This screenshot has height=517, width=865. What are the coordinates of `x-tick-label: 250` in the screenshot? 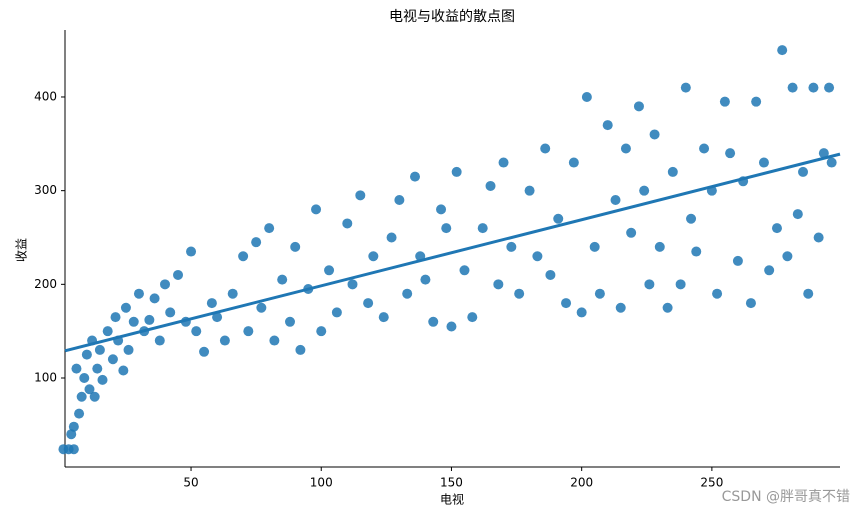 It's located at (711, 483).